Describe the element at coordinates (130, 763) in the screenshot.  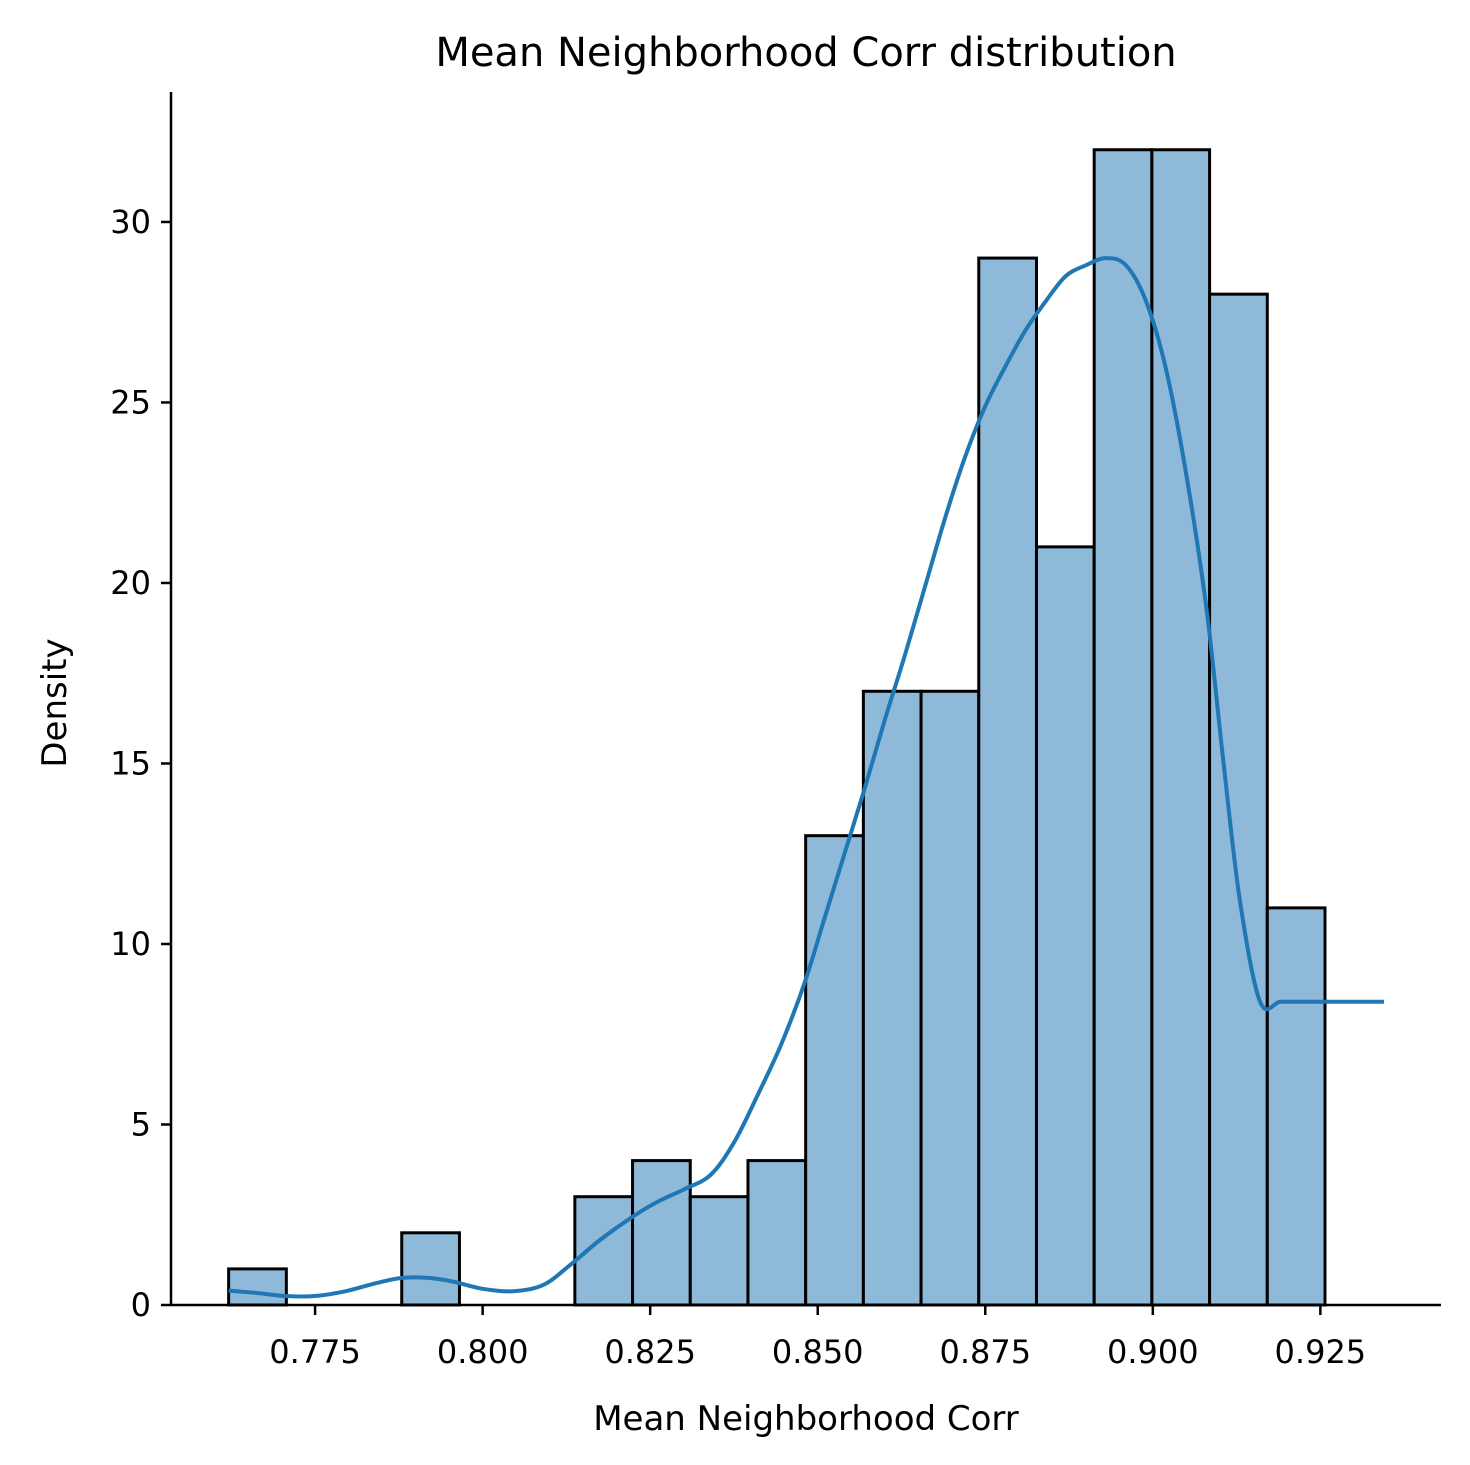
I see `y-tick-label: 15` at that location.